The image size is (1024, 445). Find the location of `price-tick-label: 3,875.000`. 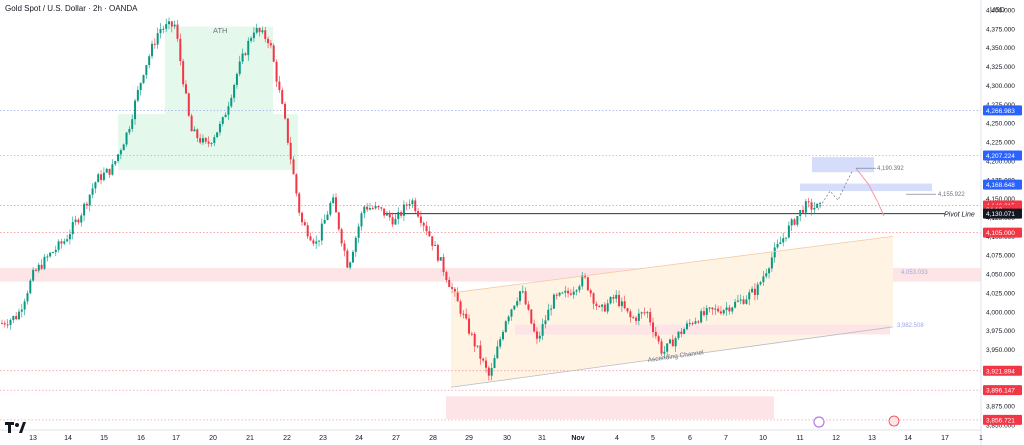

price-tick-label: 3,875.000 is located at coordinates (1000, 407).